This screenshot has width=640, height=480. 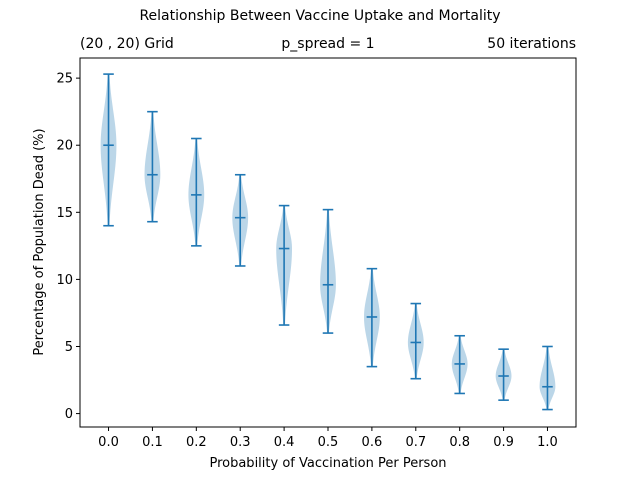 What do you see at coordinates (64, 280) in the screenshot?
I see `y-tick-label: 10` at bounding box center [64, 280].